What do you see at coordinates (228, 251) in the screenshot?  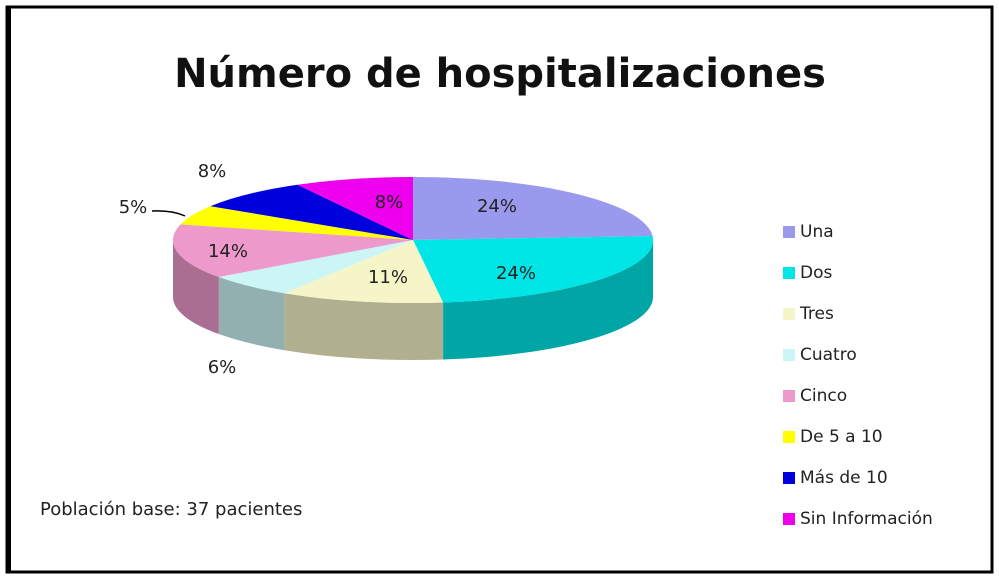 I see `data-label: 14%` at bounding box center [228, 251].